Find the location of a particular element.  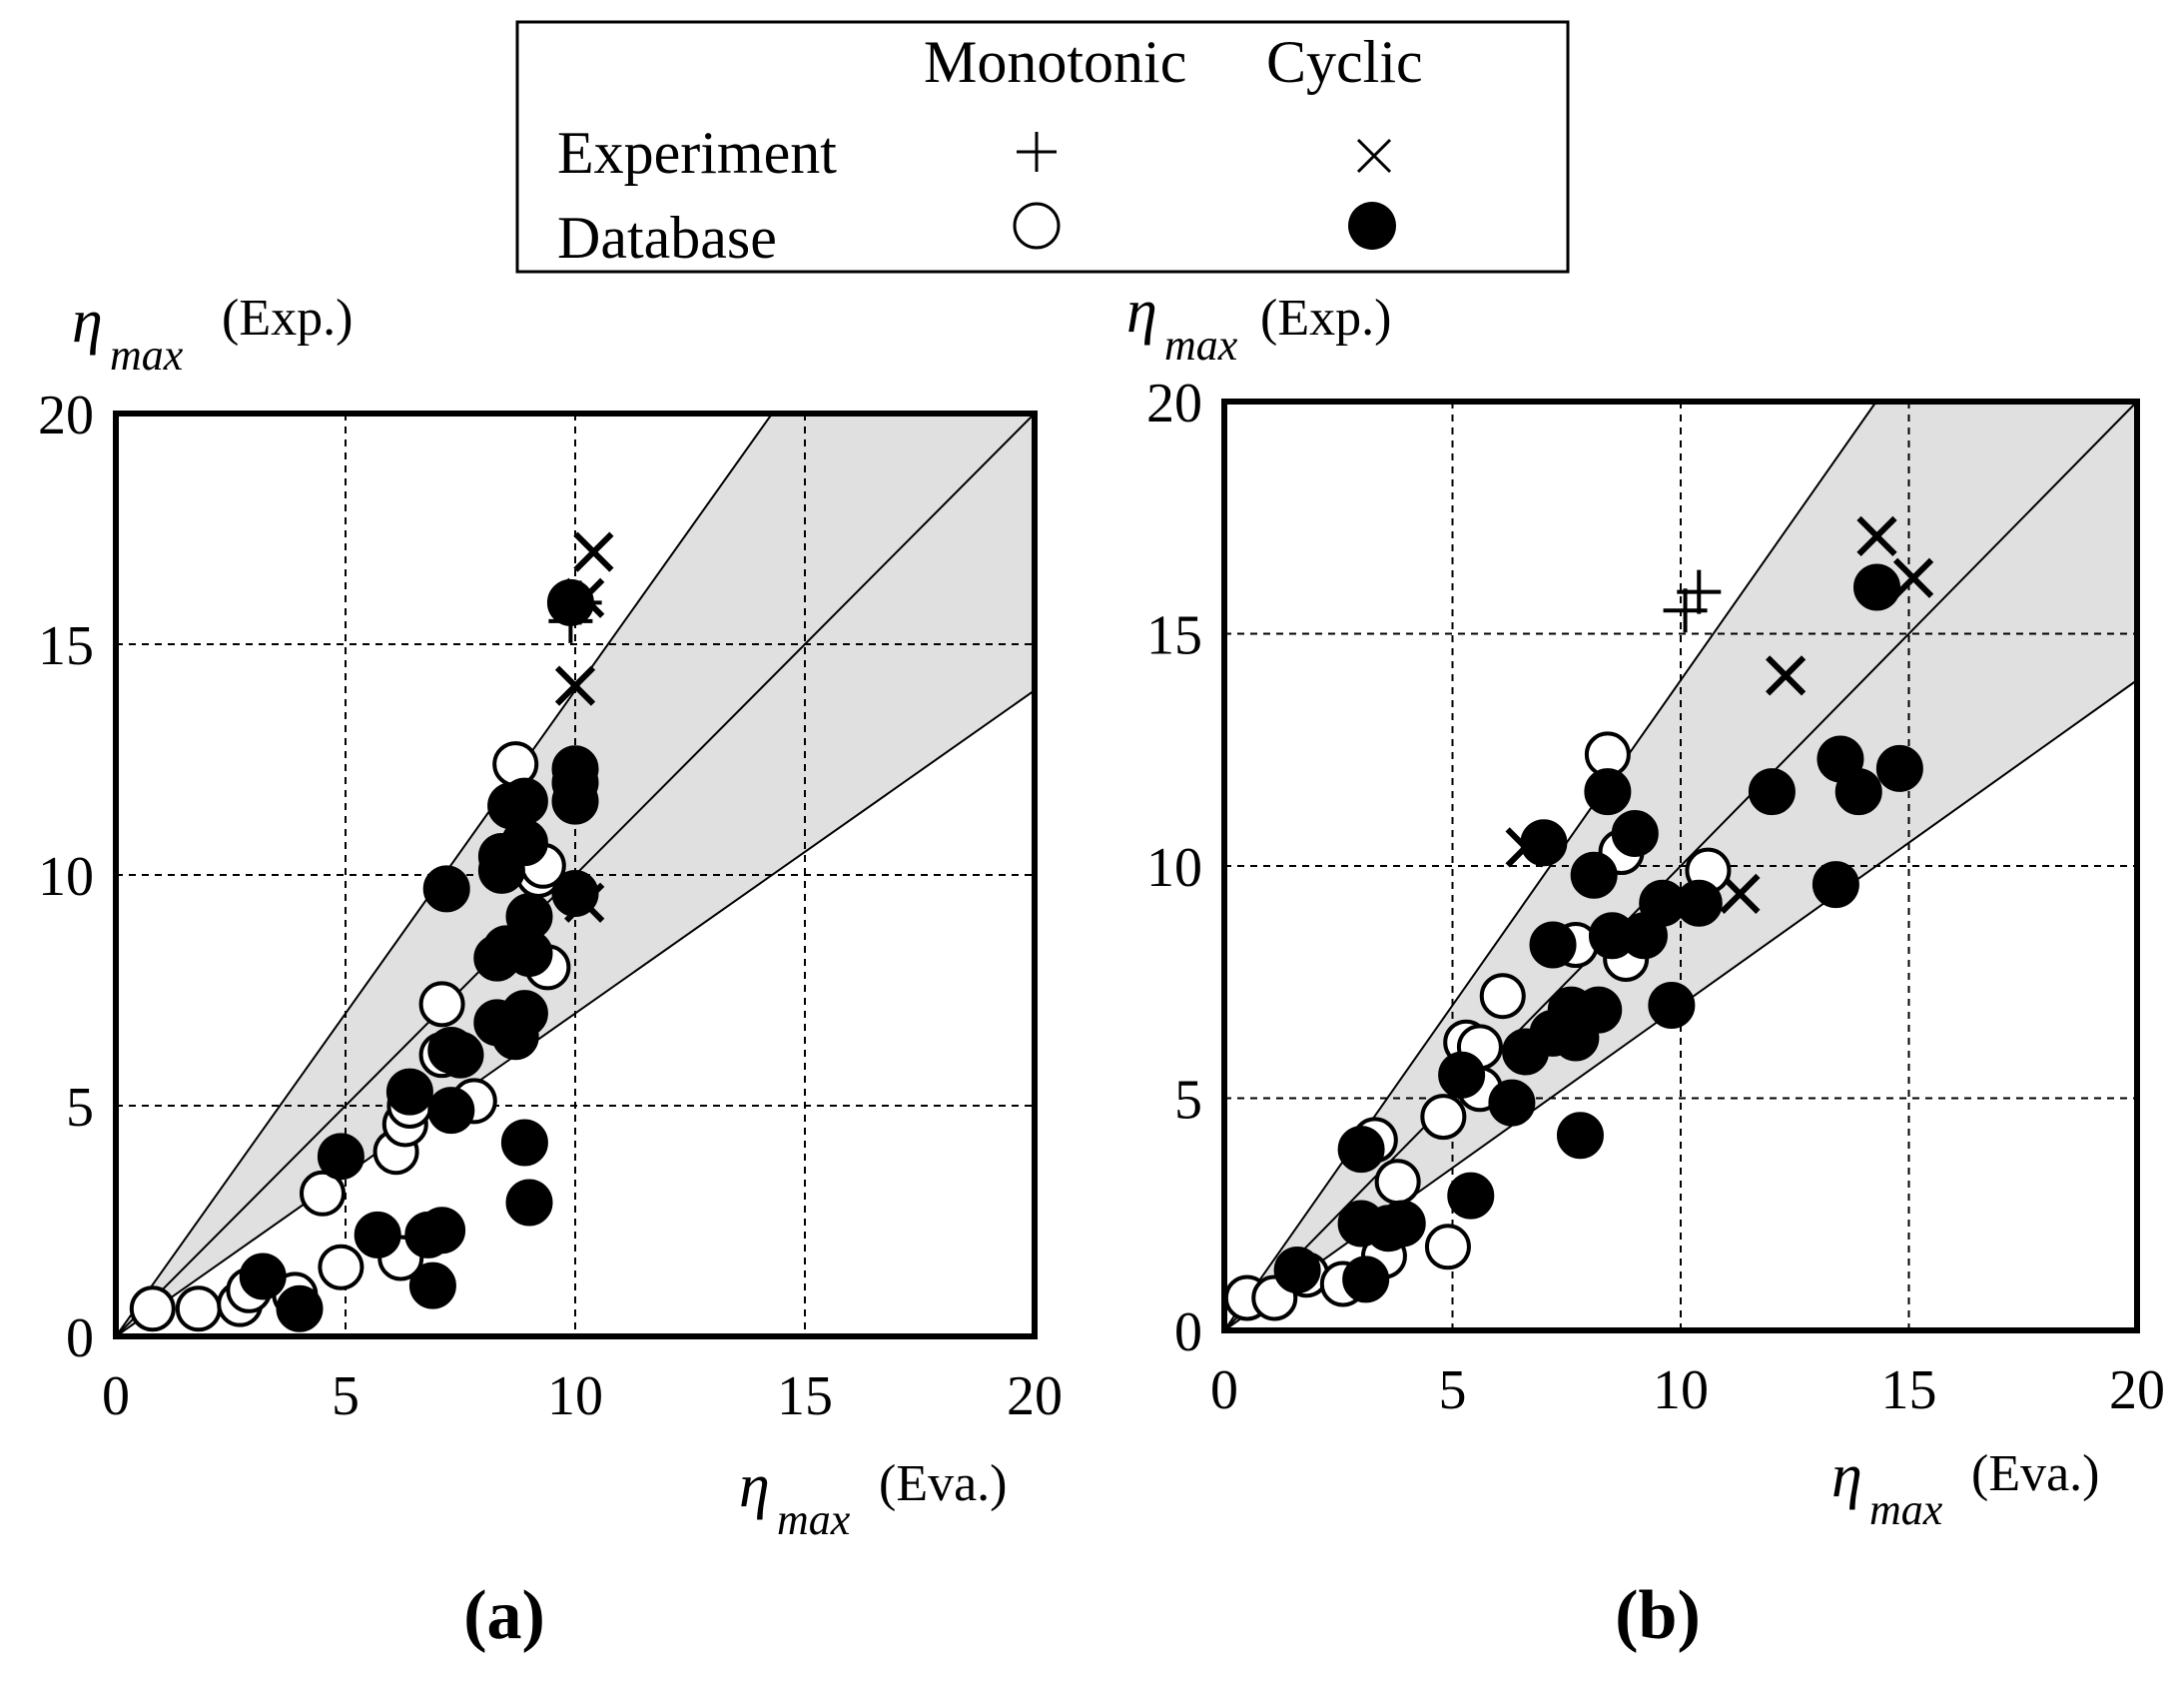

panel-b-x-tick-20: 20 is located at coordinates (2137, 1390).